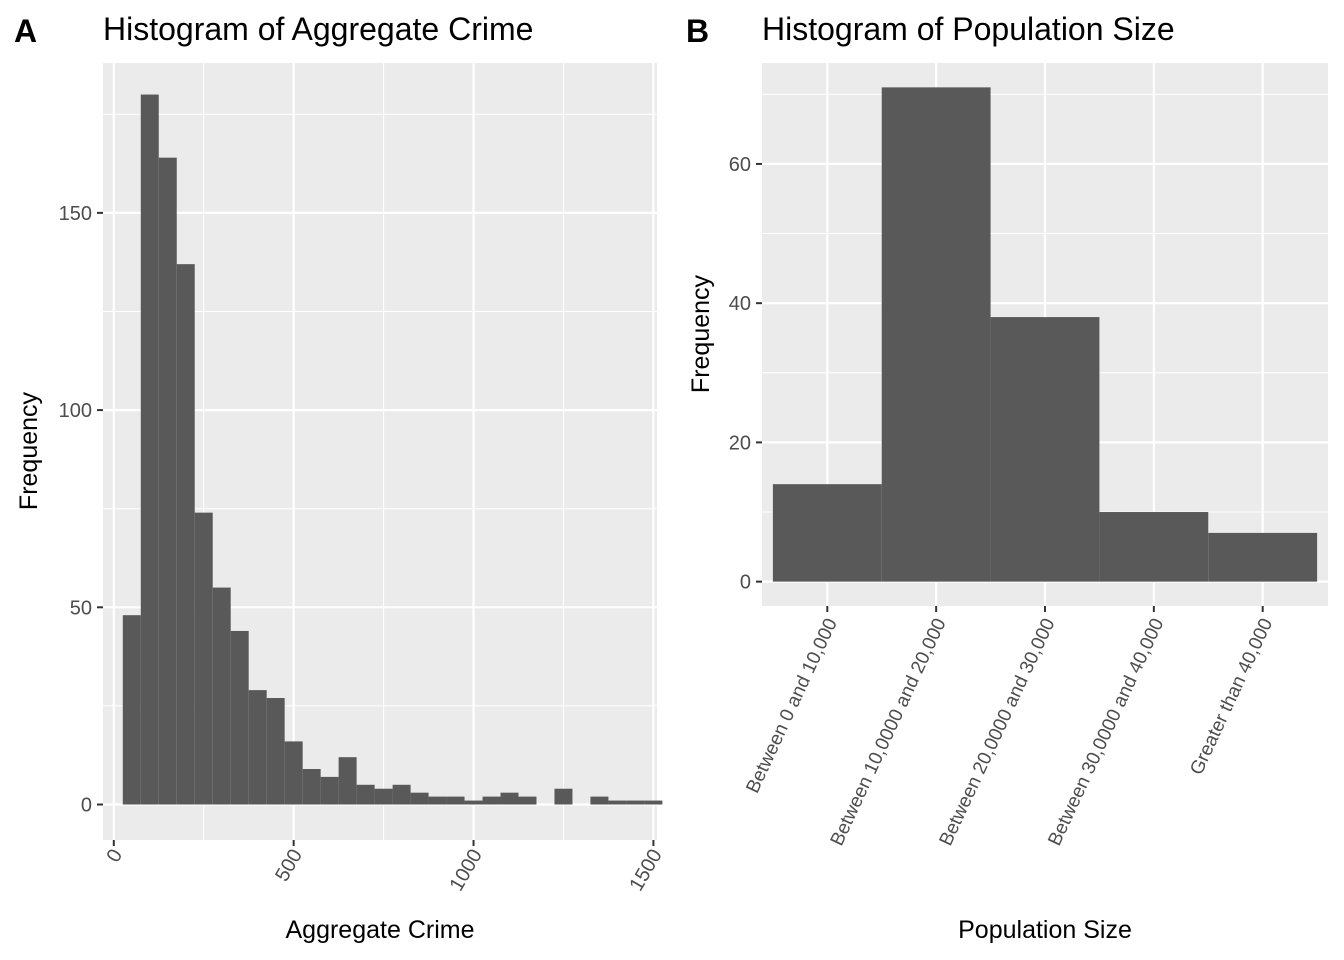  What do you see at coordinates (998, 732) in the screenshot?
I see `x-tick-label: Between 20,0000 and 30,000` at bounding box center [998, 732].